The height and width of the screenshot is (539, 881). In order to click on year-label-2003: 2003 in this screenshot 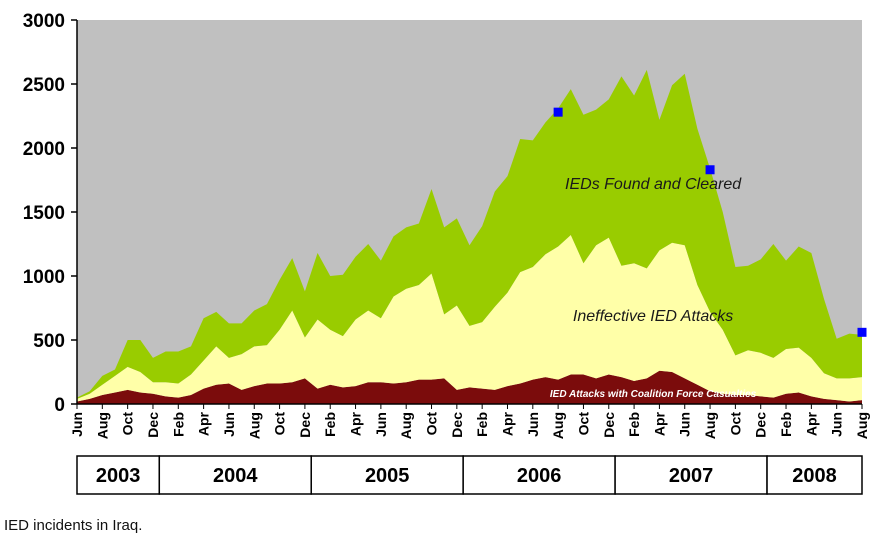, I will do `click(118, 476)`.